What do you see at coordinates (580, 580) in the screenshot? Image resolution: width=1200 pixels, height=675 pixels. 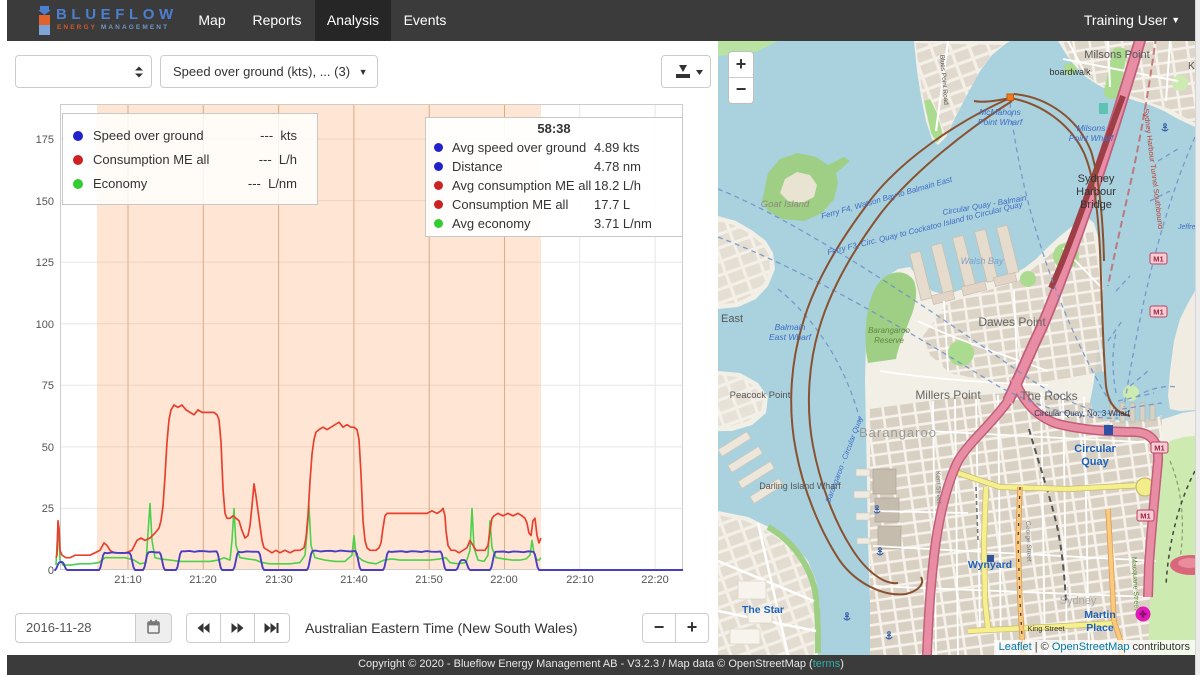 I see `svg-text: 22:10` at bounding box center [580, 580].